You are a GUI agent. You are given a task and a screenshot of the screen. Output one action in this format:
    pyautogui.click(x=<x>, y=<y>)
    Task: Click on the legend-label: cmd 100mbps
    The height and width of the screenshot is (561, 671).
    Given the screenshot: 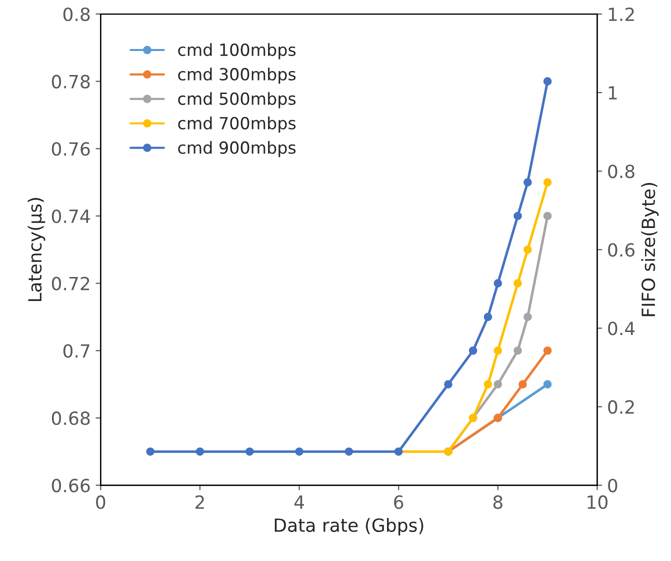 What is the action you would take?
    pyautogui.click(x=237, y=51)
    